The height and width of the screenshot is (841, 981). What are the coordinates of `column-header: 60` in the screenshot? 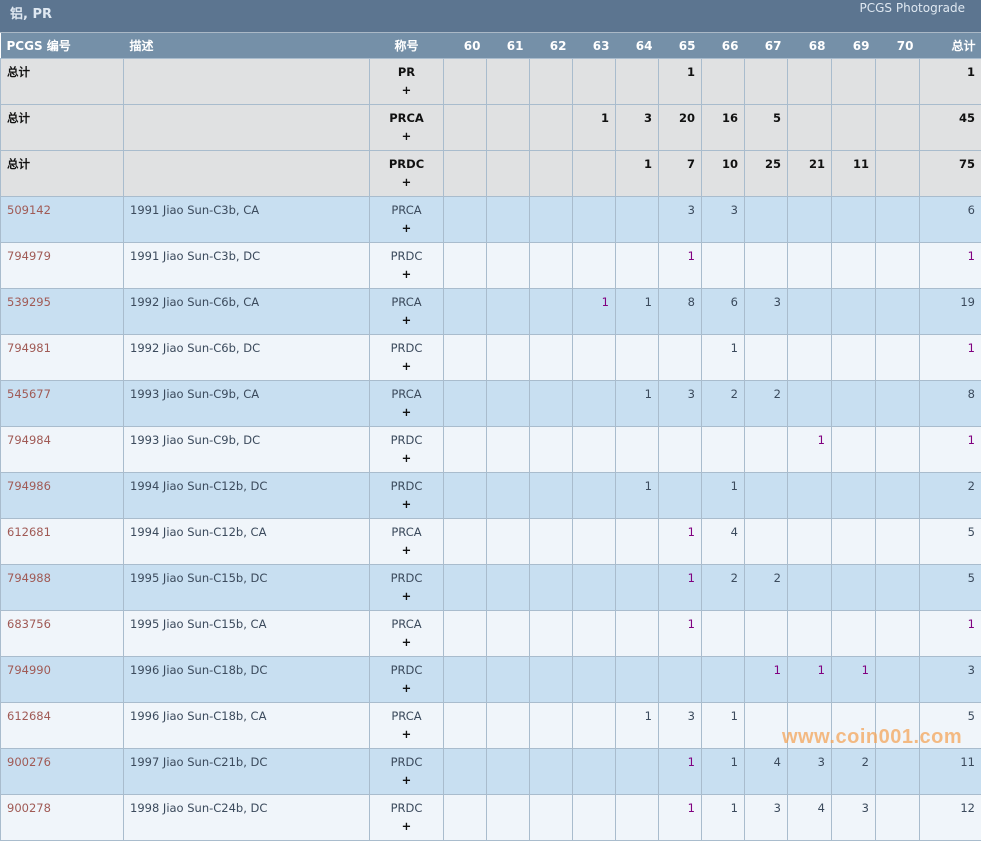 It's located at (465, 46).